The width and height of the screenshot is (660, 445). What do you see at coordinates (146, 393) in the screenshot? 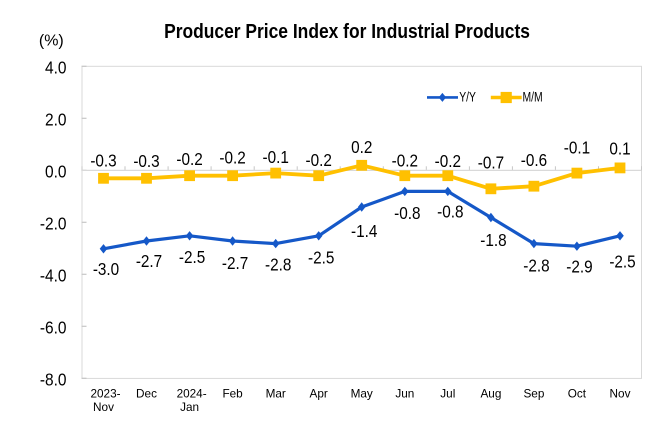
I see `svg-text: Dec` at bounding box center [146, 393].